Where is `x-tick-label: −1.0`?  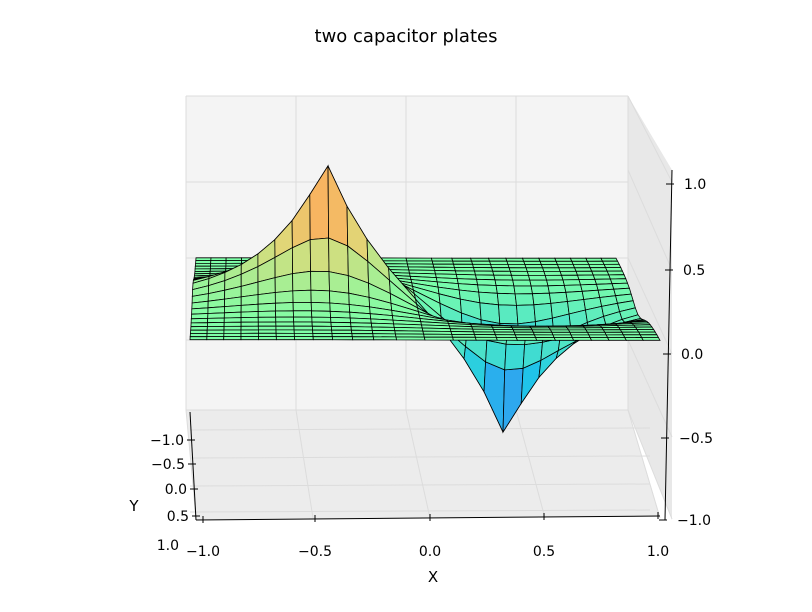 x-tick-label: −1.0 is located at coordinates (203, 552).